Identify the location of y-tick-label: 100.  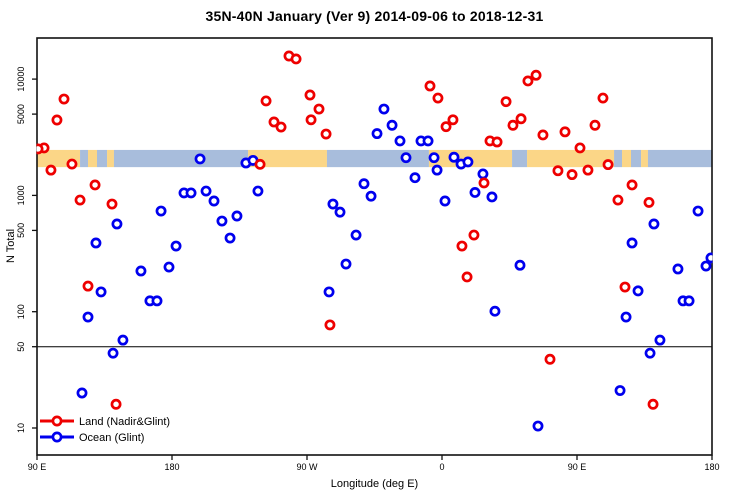
(21, 311).